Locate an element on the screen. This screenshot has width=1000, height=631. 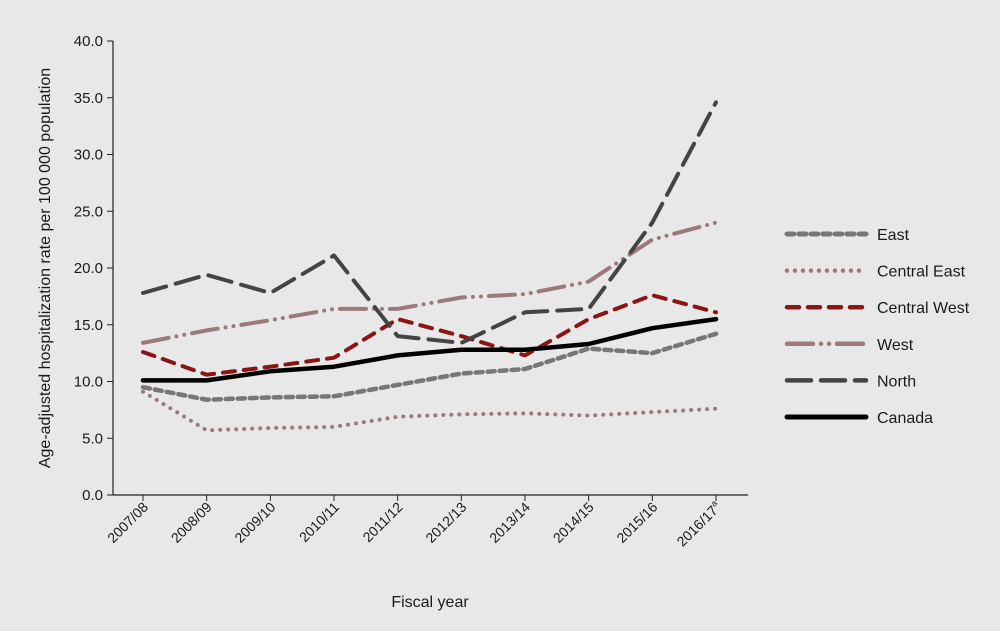
y-tick-label: 30.0 is located at coordinates (88, 155).